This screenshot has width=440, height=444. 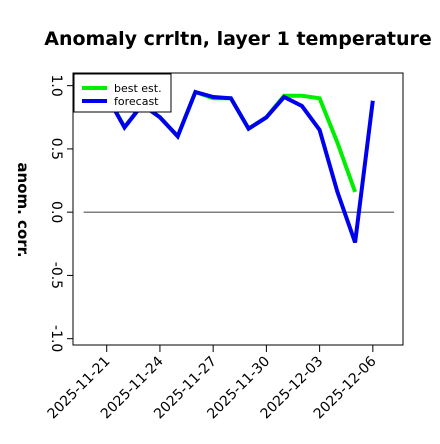 What do you see at coordinates (56, 338) in the screenshot?
I see `y-tick-label: -1.0` at bounding box center [56, 338].